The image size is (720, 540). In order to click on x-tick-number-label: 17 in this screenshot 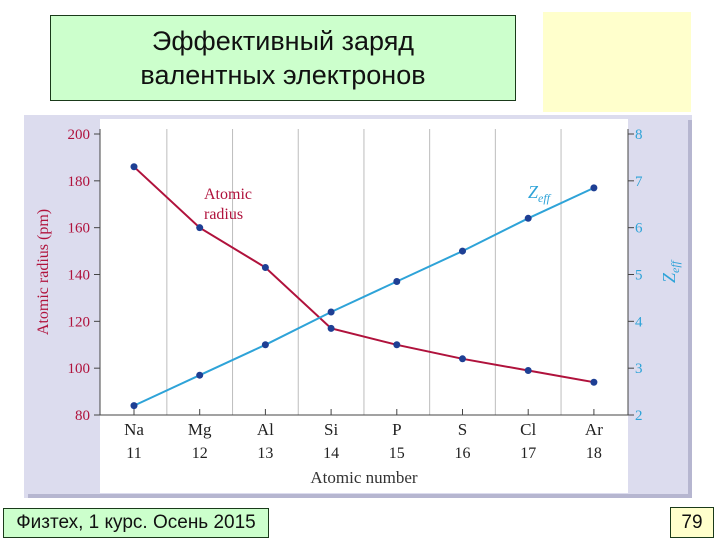, I will do `click(528, 453)`.